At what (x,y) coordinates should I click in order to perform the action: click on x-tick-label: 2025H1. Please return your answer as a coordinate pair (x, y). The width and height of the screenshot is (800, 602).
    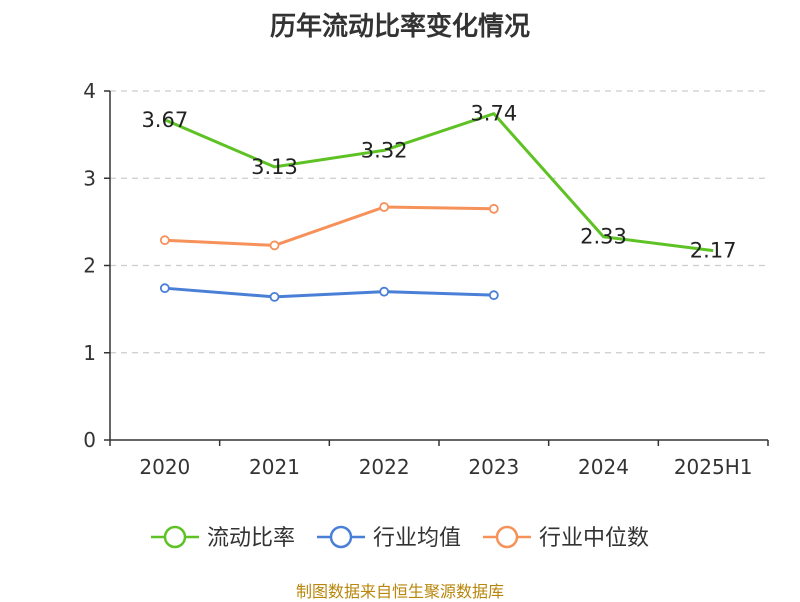
    Looking at the image, I should click on (713, 467).